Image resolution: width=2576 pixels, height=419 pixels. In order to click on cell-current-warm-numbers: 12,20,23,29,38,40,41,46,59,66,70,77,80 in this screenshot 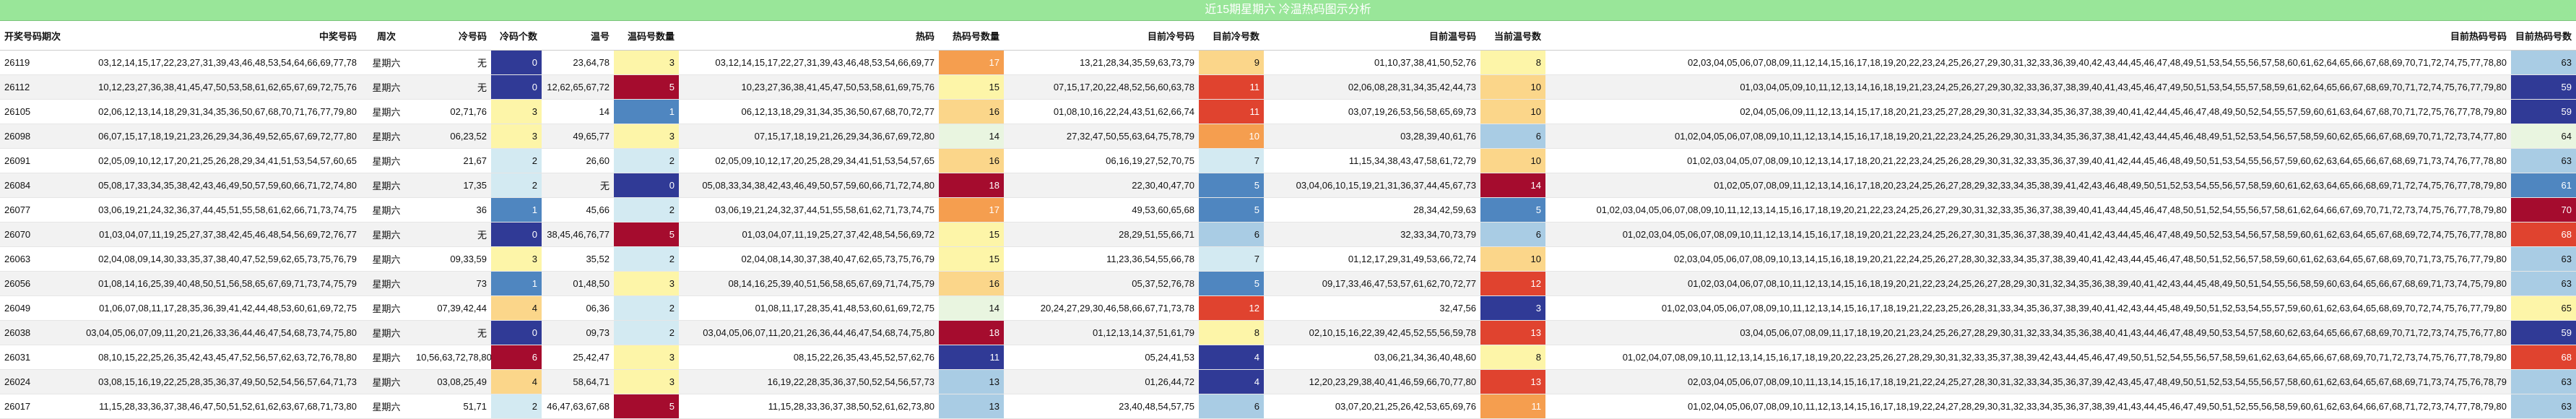, I will do `click(1372, 381)`.